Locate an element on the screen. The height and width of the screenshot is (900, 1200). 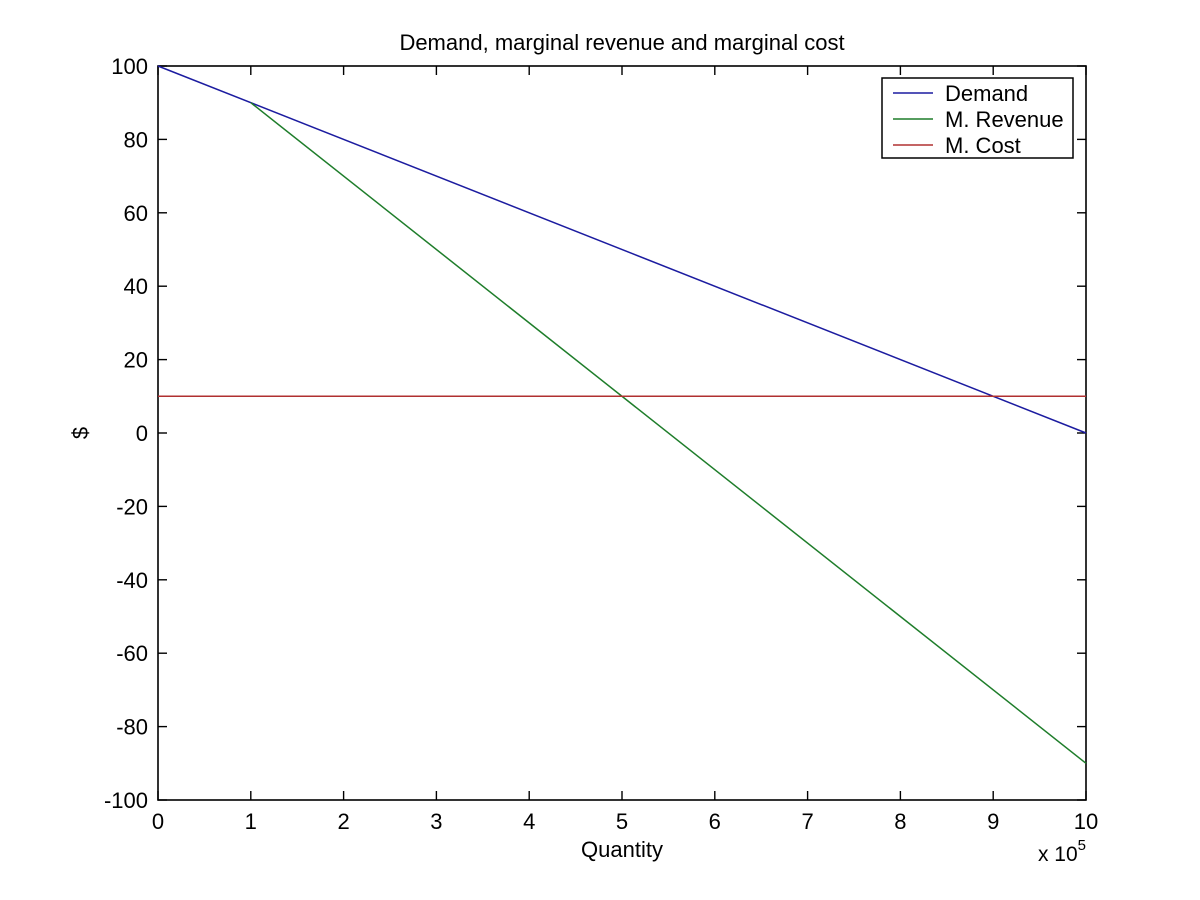
x-tick-label: 6 is located at coordinates (715, 821).